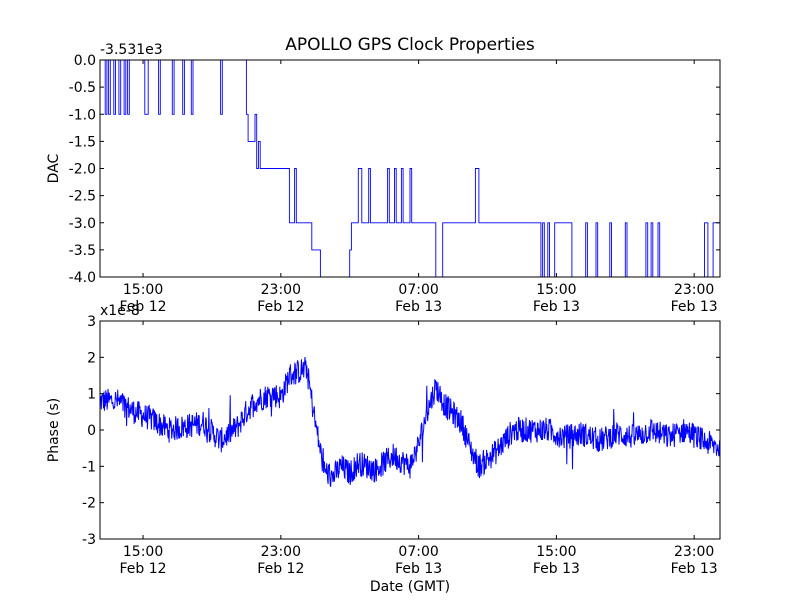  I want to click on y-tick-label: -1, so click(89, 467).